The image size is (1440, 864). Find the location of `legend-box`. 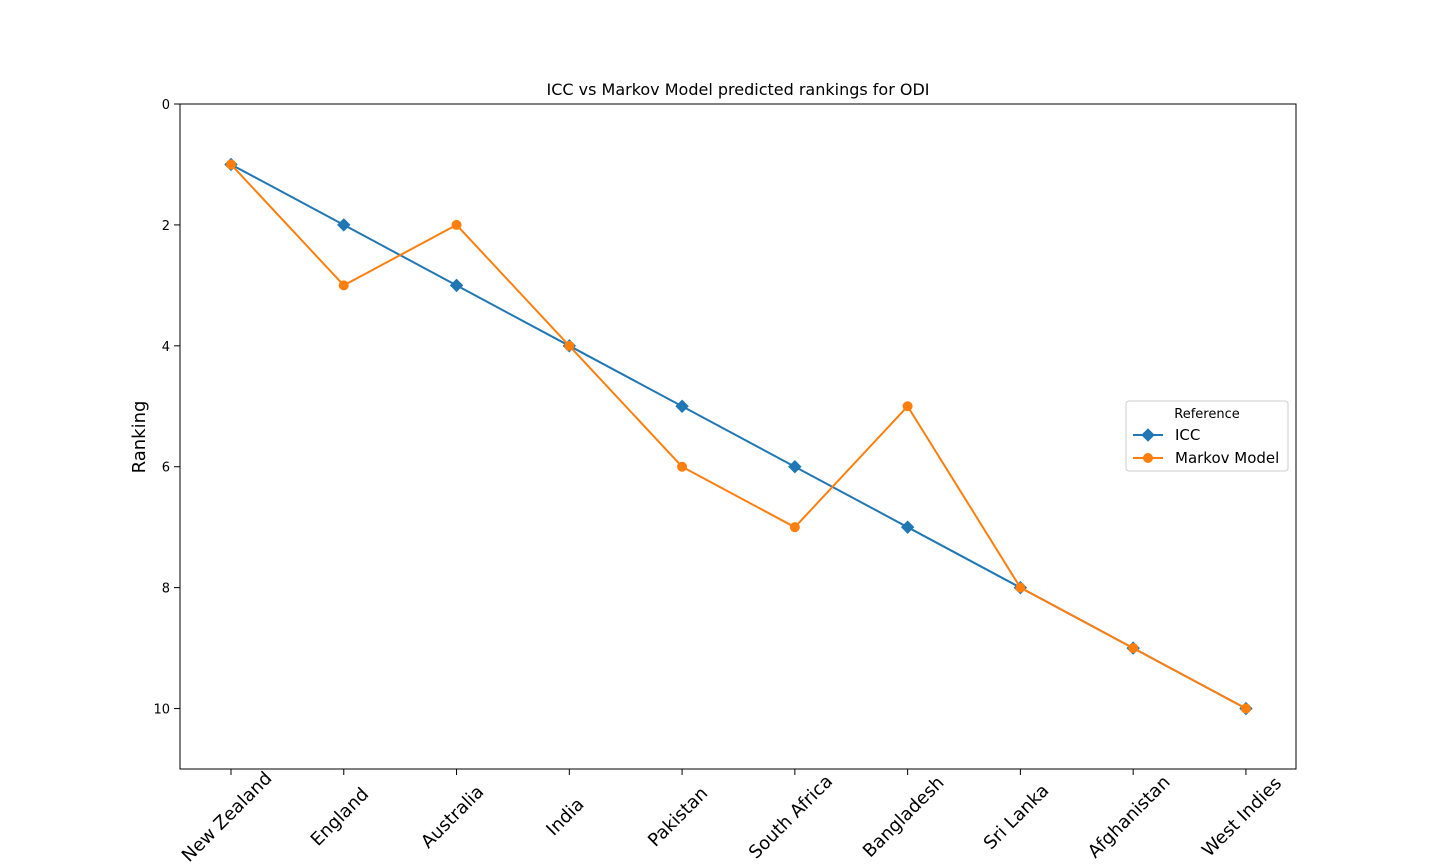

legend-box is located at coordinates (1207, 436).